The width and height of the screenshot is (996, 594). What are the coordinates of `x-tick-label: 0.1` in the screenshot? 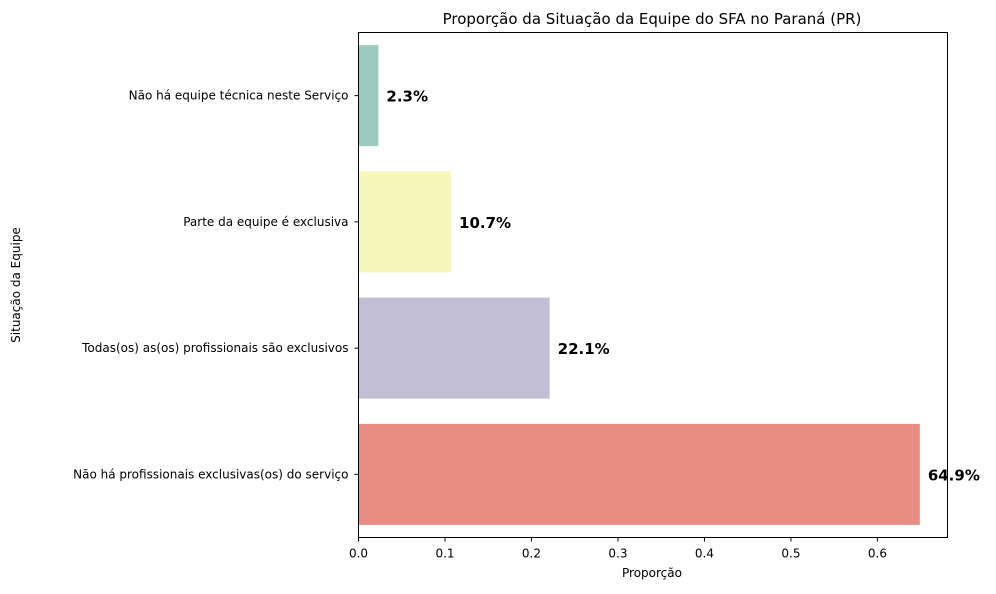 It's located at (444, 554).